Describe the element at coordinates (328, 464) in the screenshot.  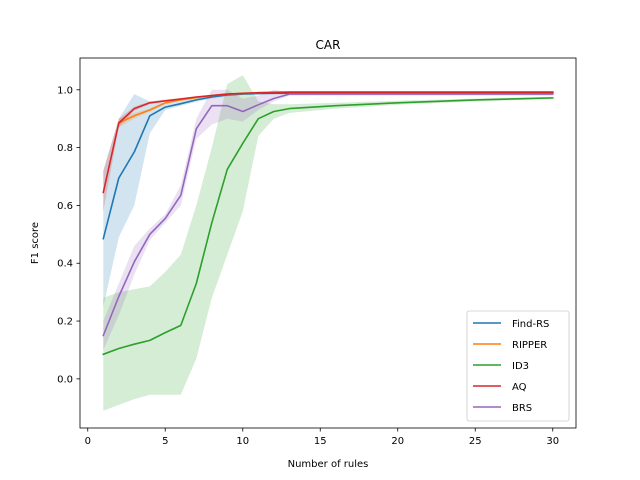
I see `x-axis-label: Number of rules` at that location.